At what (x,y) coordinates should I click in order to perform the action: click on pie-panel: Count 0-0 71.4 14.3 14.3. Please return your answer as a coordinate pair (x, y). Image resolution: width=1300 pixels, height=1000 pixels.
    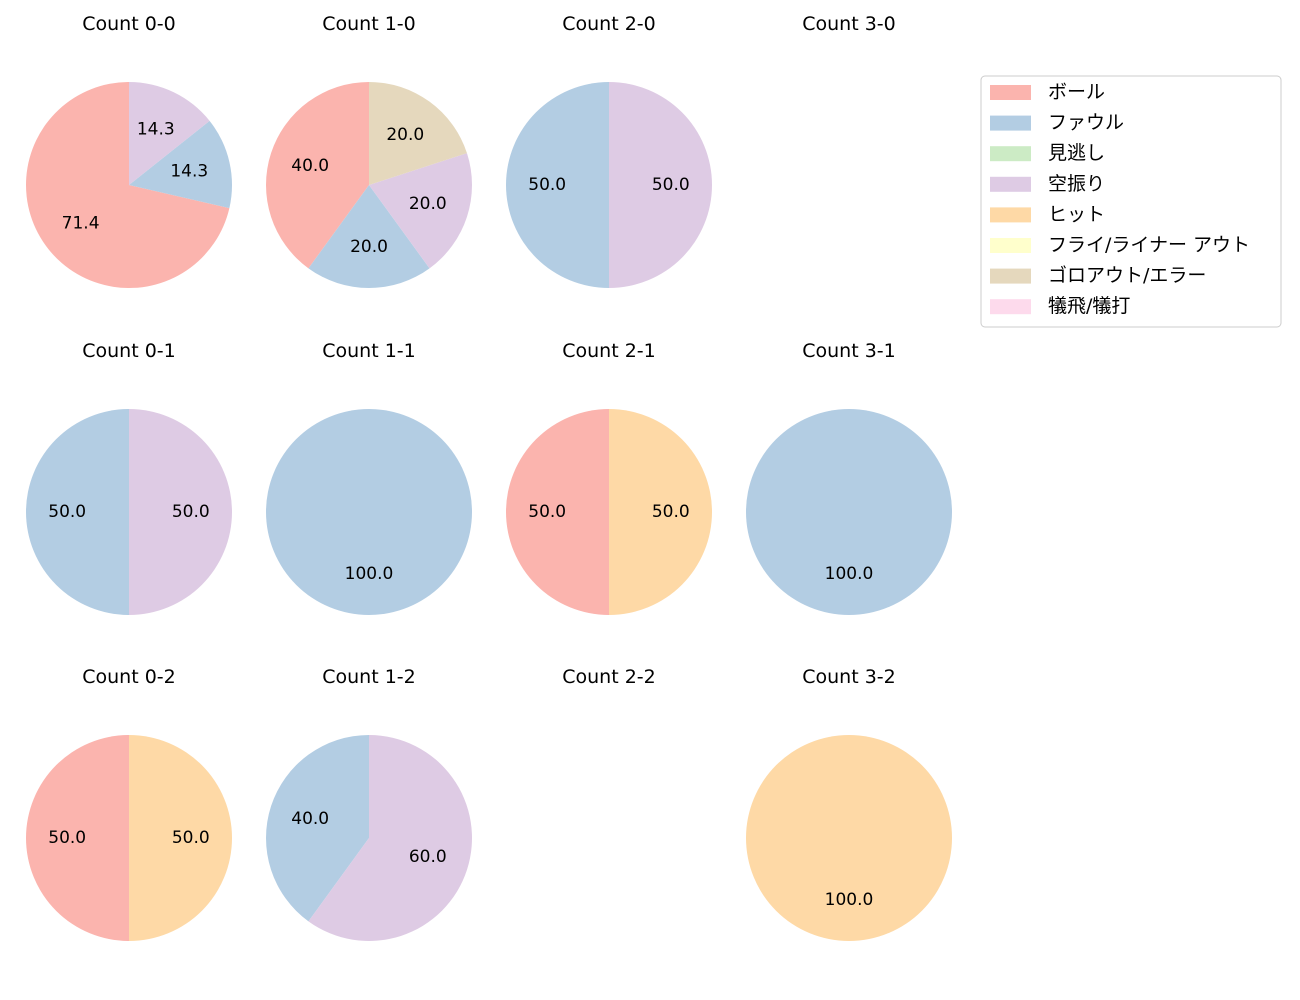
    Looking at the image, I should click on (129, 150).